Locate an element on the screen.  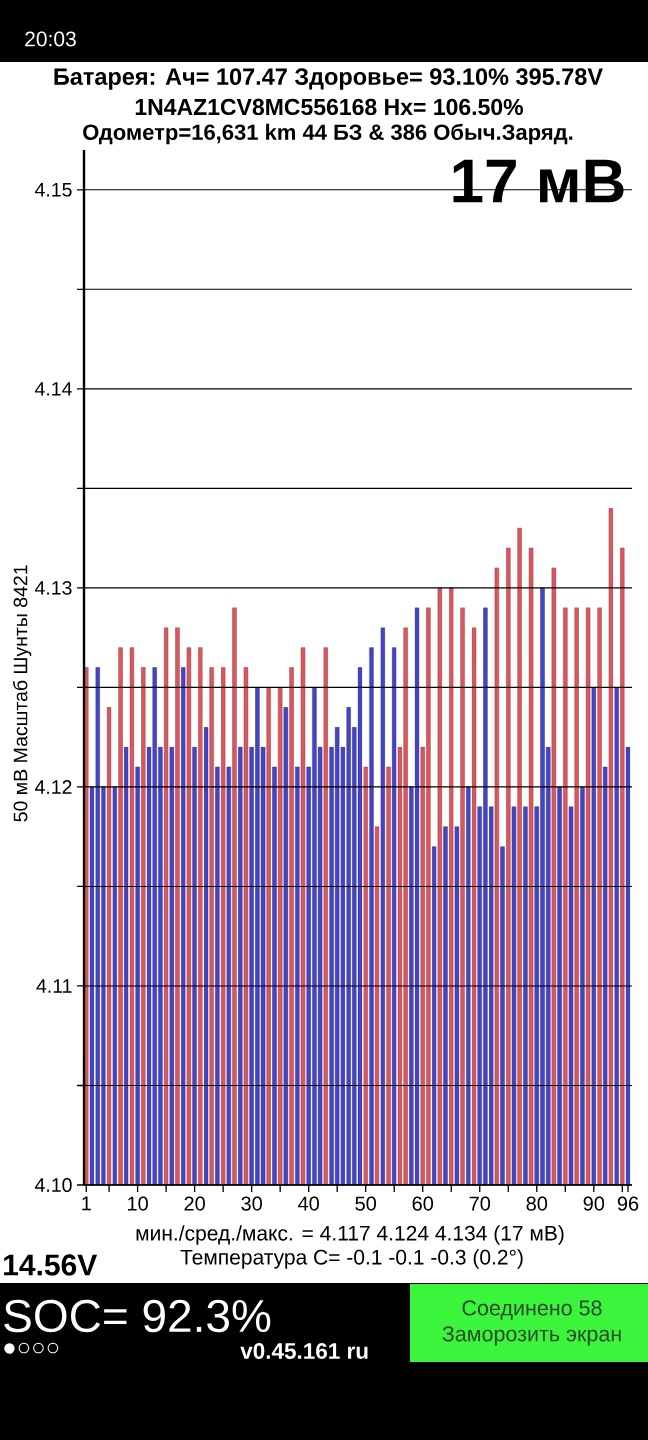
x-tick-label: 60 is located at coordinates (423, 1203).